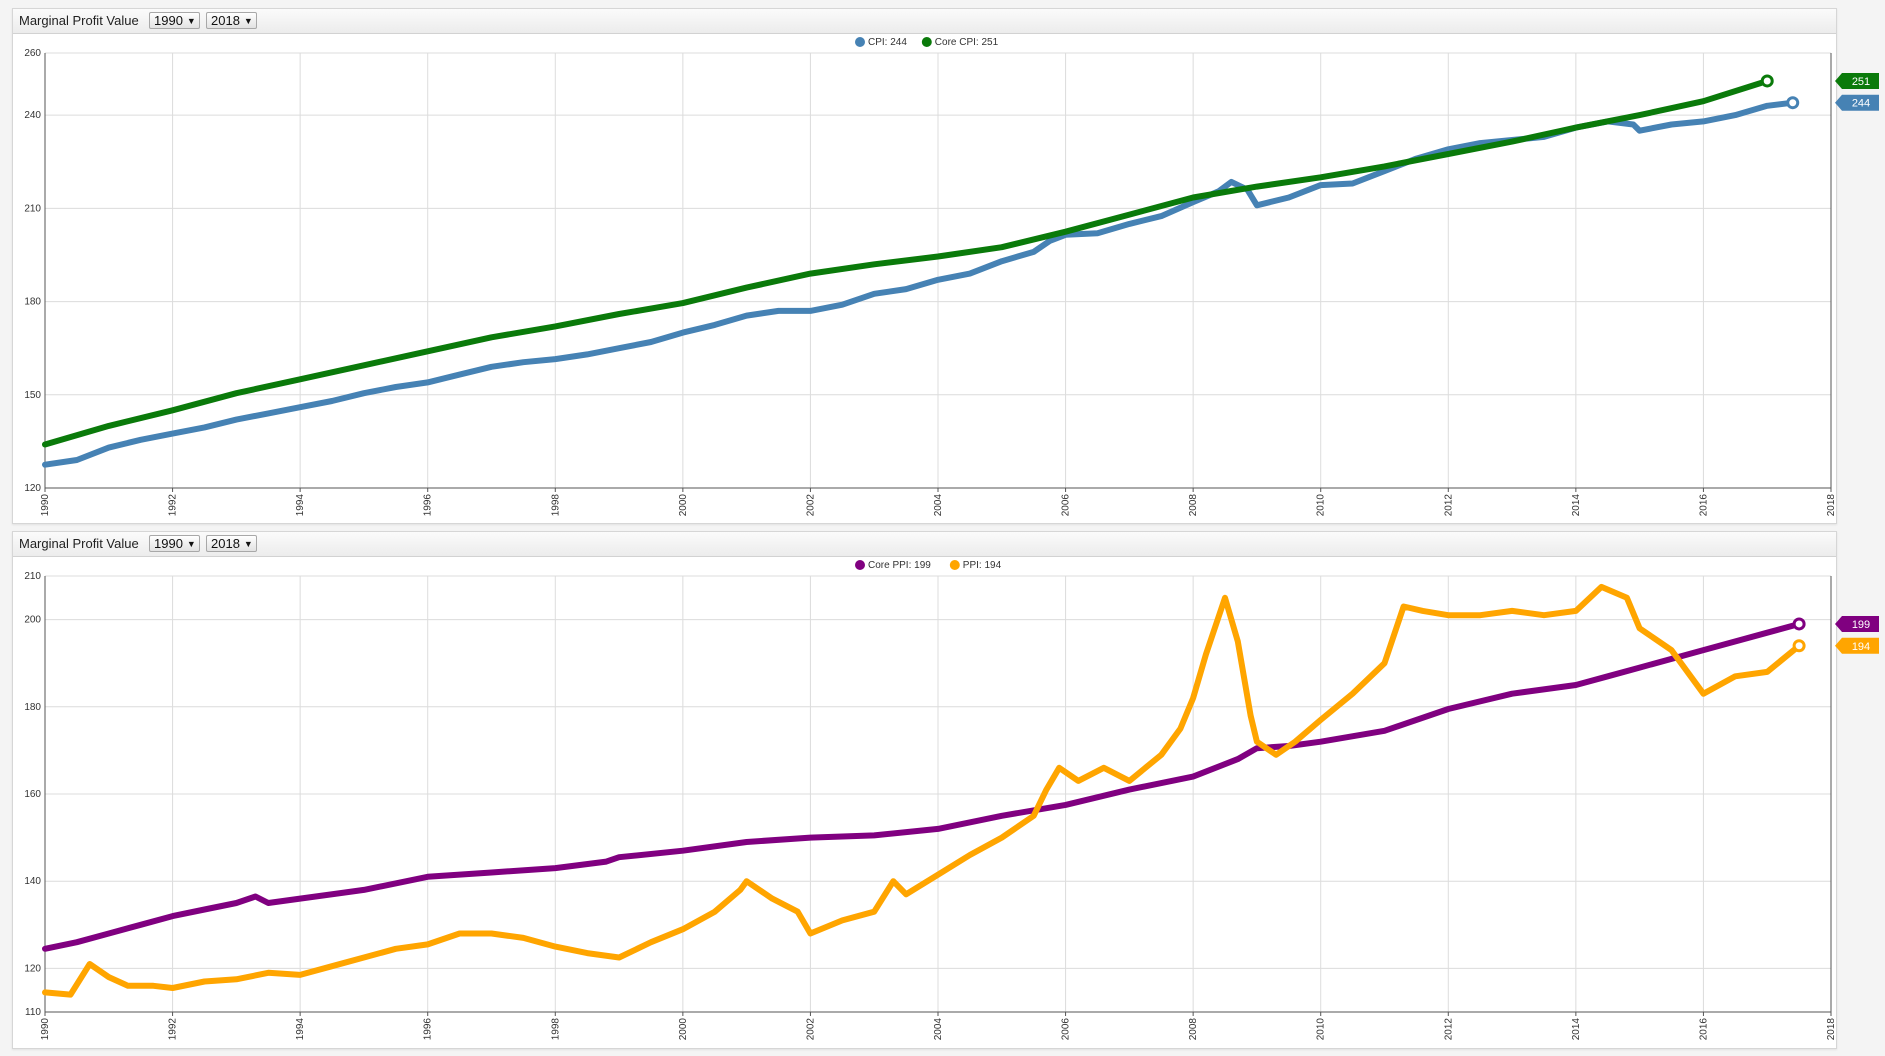 Image resolution: width=1885 pixels, height=1056 pixels. Describe the element at coordinates (32, 115) in the screenshot. I see `y-tick-label: 240` at that location.